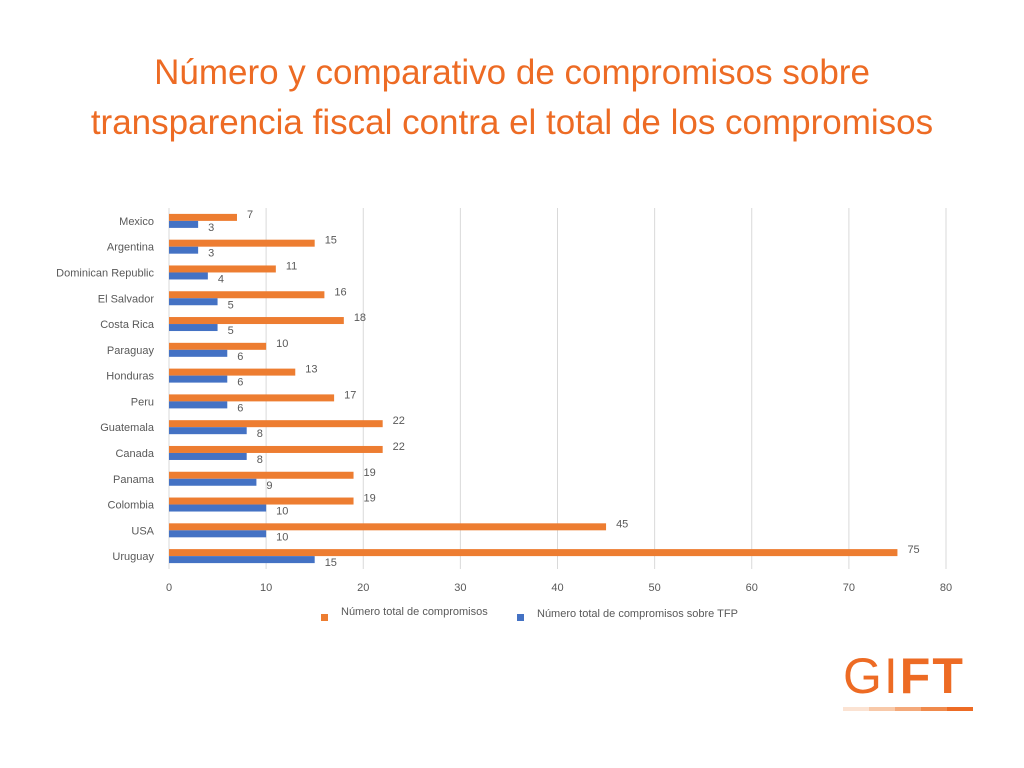  What do you see at coordinates (340, 292) in the screenshot?
I see `data-label: 16` at bounding box center [340, 292].